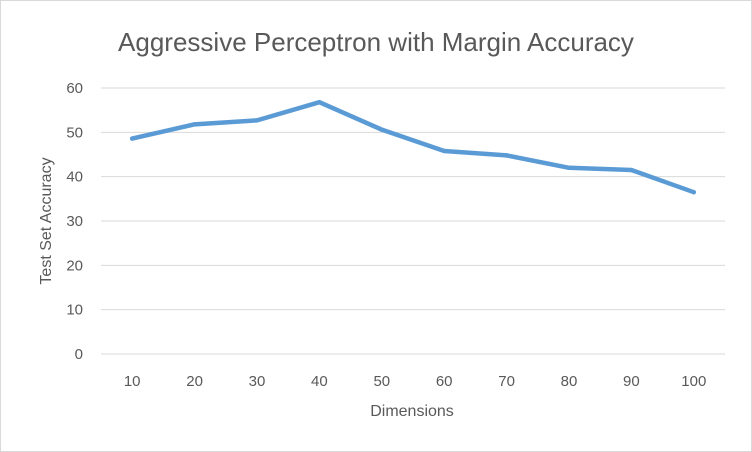 Image resolution: width=752 pixels, height=452 pixels. I want to click on x-tick-label: 60, so click(444, 381).